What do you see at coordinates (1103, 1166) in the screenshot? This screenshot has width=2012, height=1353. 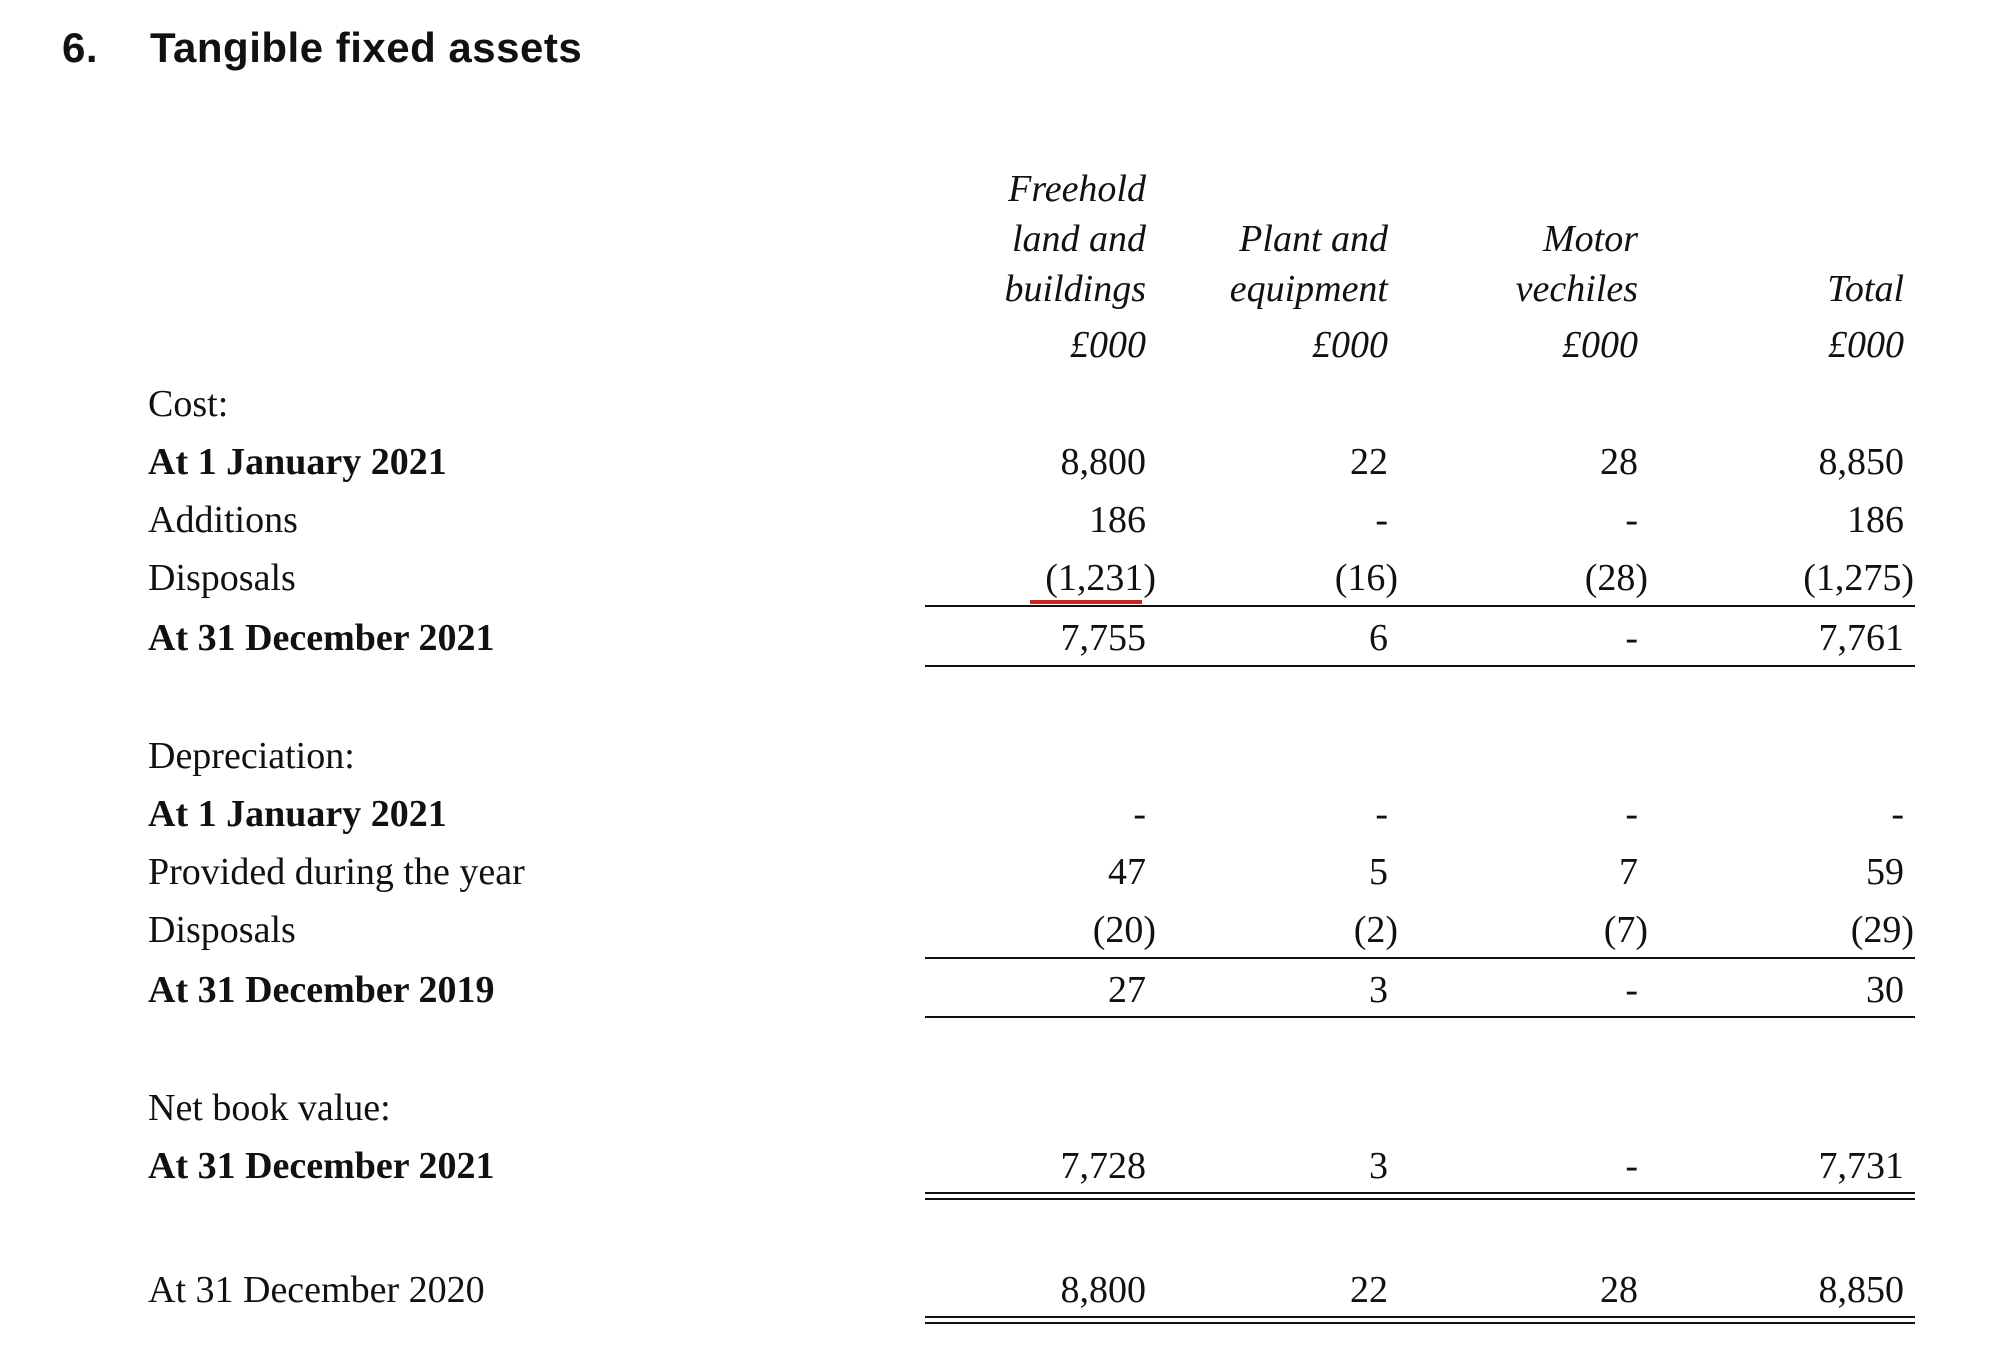 I see `cell-value: 7,728` at bounding box center [1103, 1166].